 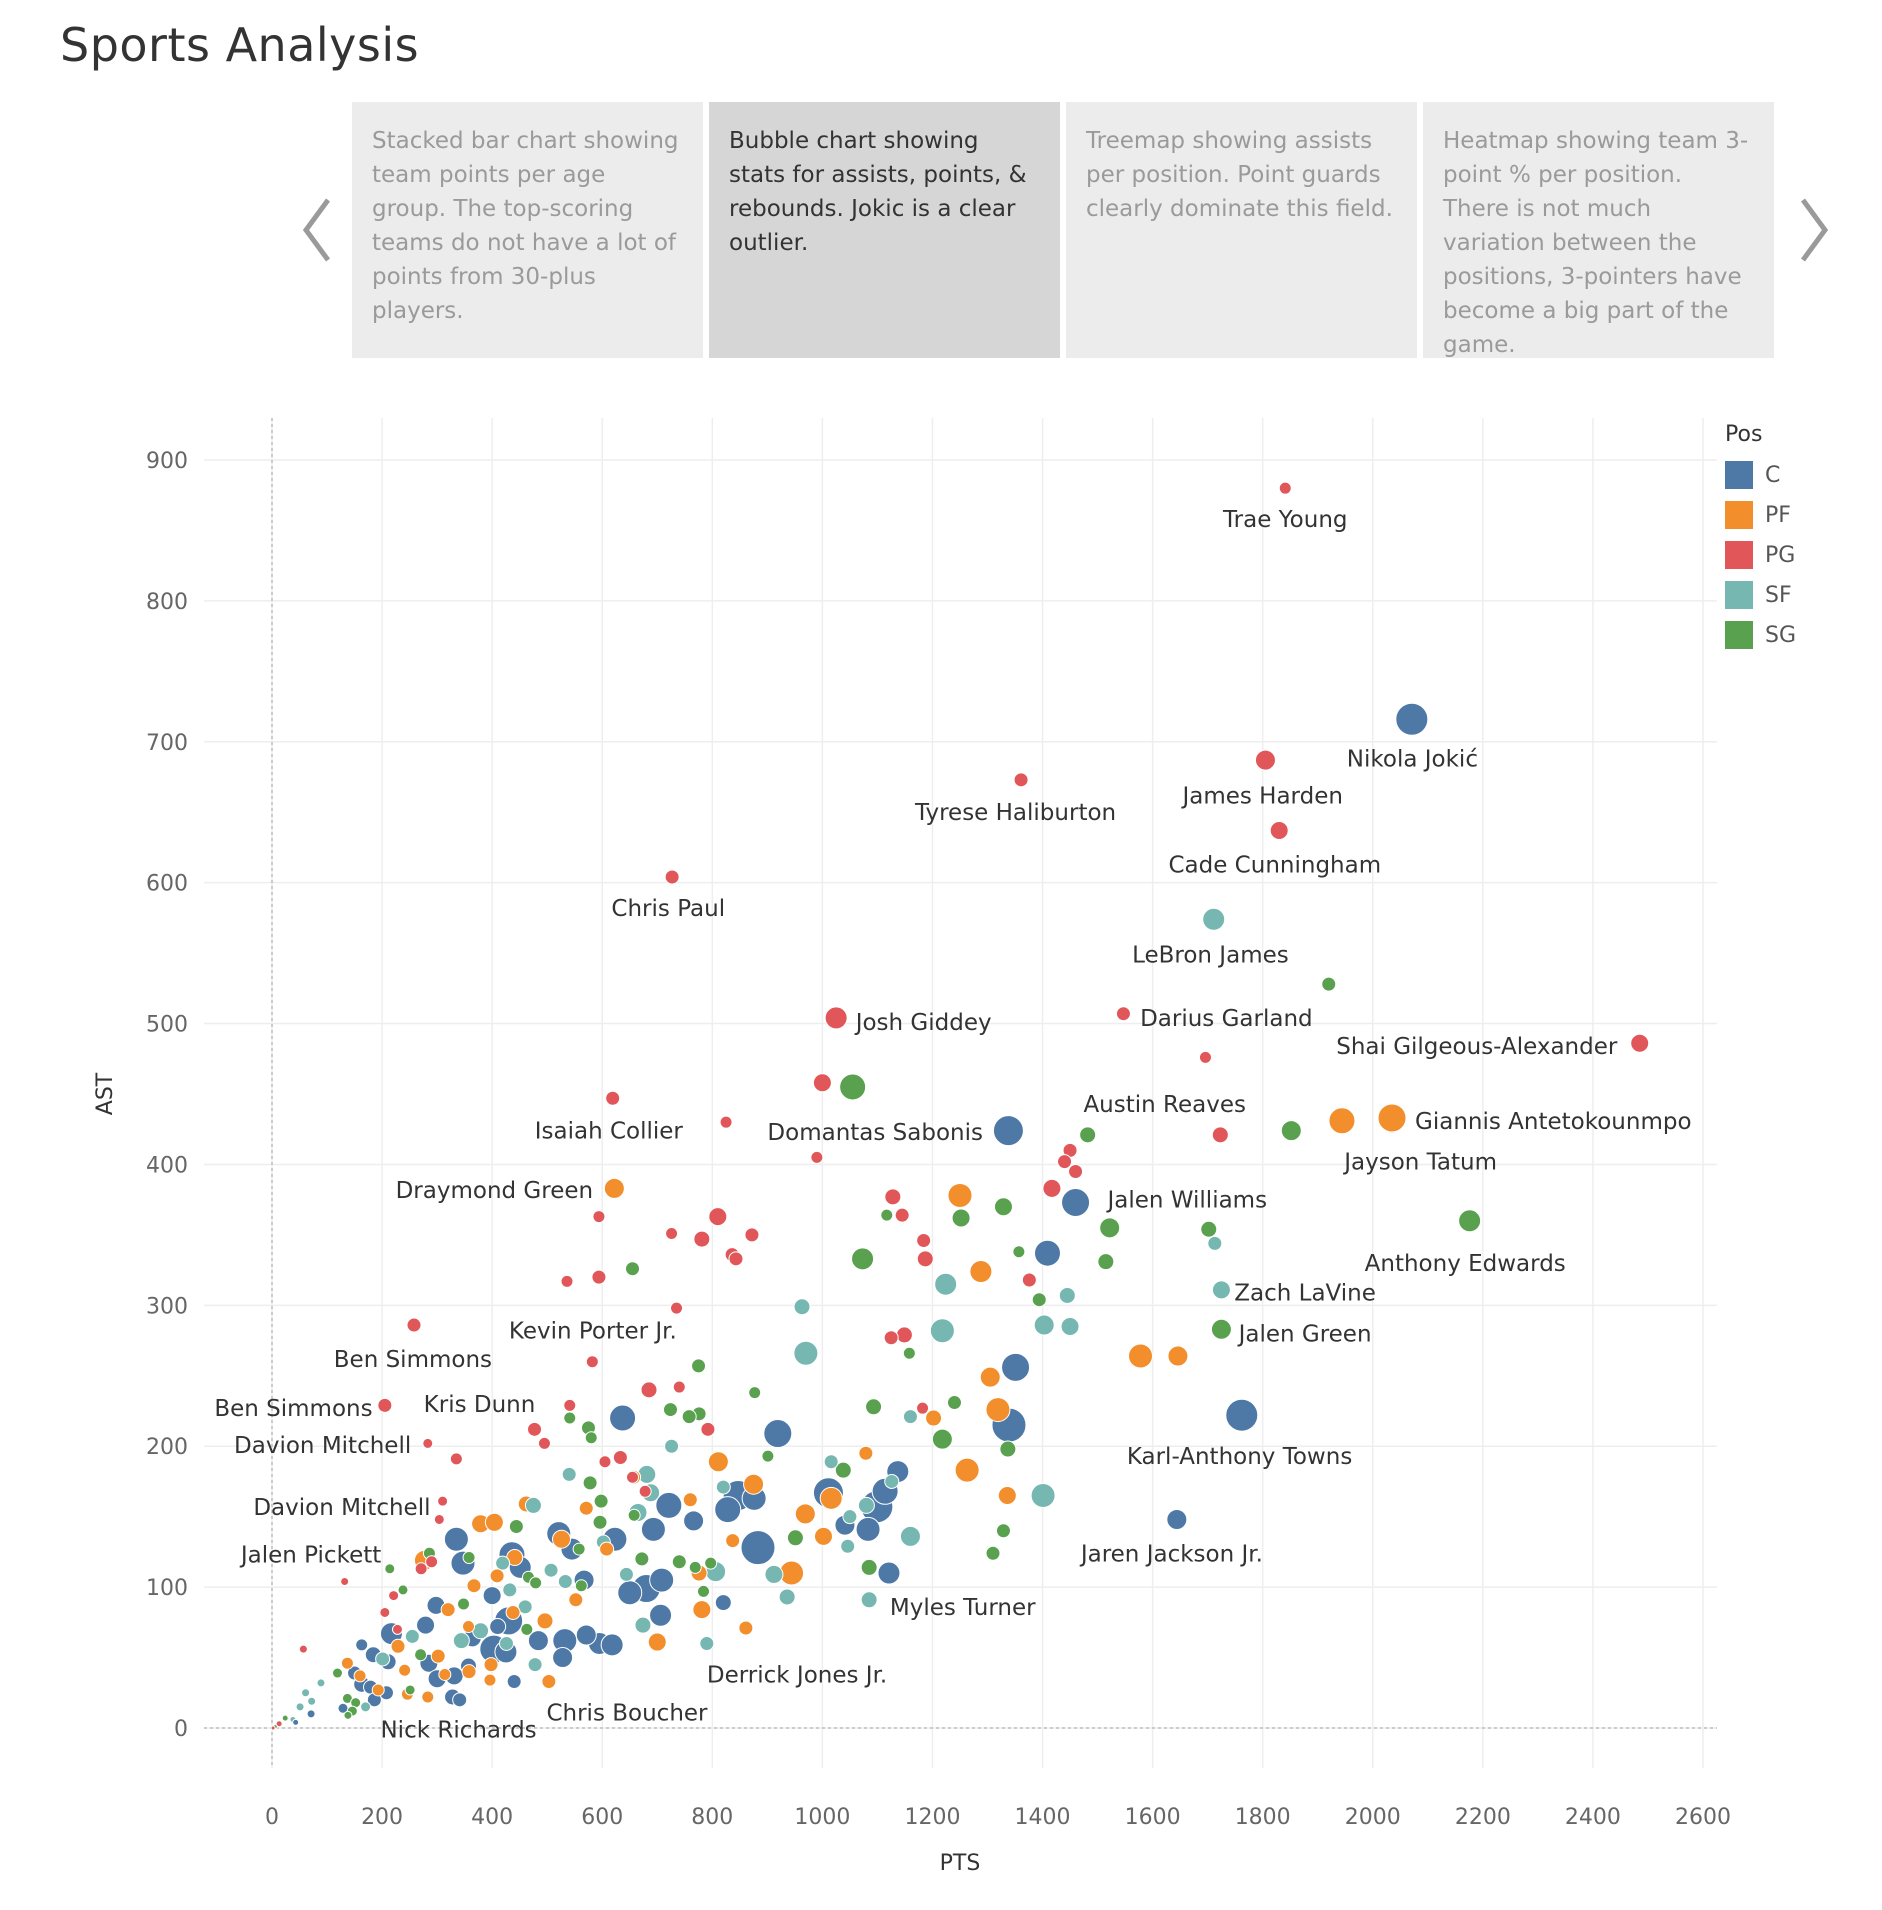 What do you see at coordinates (1760, 475) in the screenshot?
I see `legend-item-c: C` at bounding box center [1760, 475].